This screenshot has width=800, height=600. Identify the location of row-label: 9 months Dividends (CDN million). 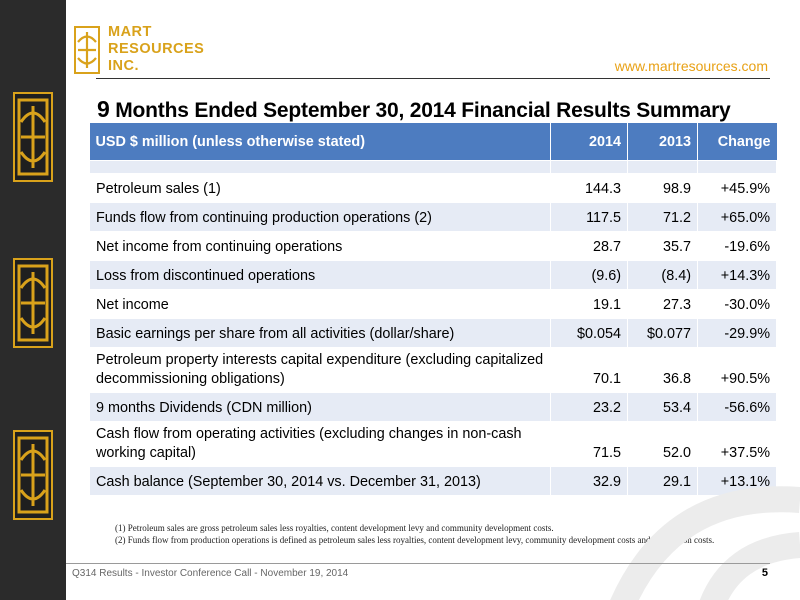
(320, 407).